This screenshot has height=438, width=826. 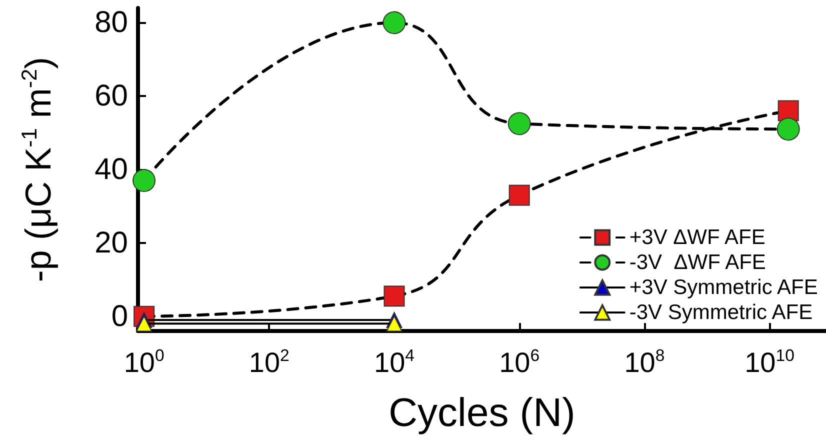 What do you see at coordinates (723, 287) in the screenshot?
I see `legend-label: +3V Symmetric AFE` at bounding box center [723, 287].